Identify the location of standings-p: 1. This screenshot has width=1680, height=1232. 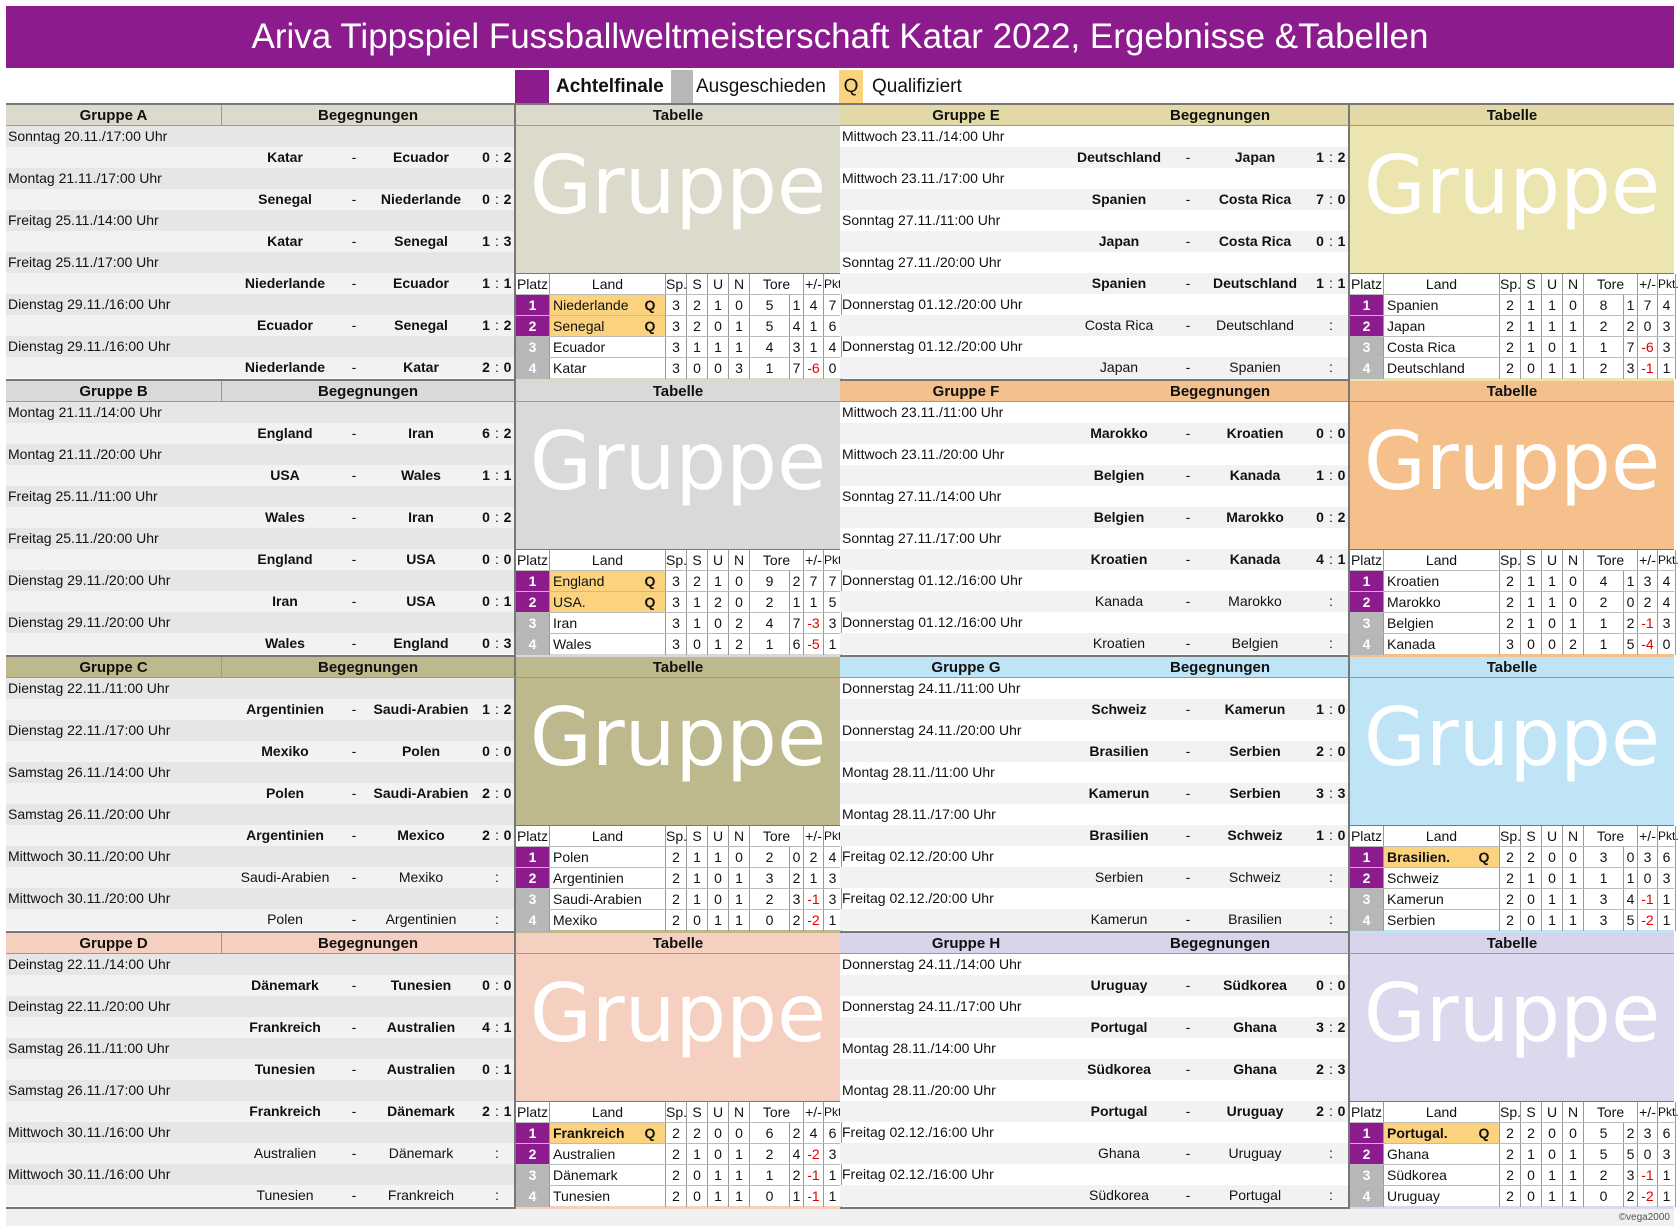
(533, 305).